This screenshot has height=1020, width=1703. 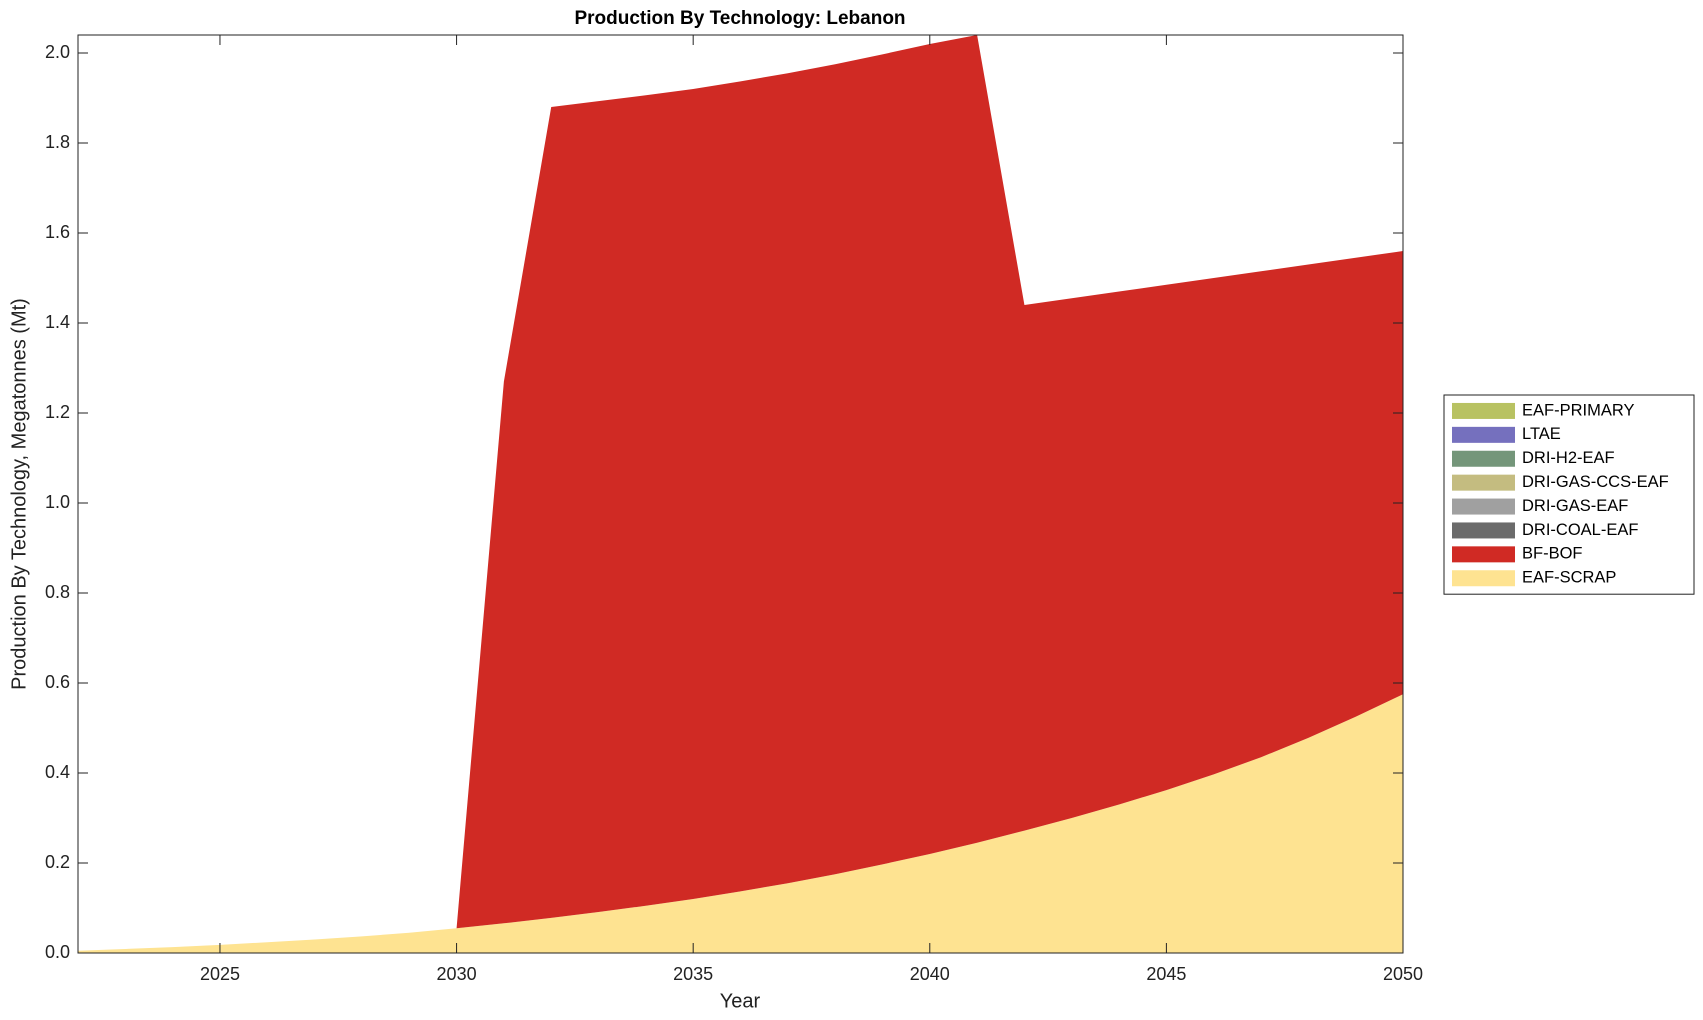 What do you see at coordinates (1568, 458) in the screenshot?
I see `legend-label: DRI-H2-EAF` at bounding box center [1568, 458].